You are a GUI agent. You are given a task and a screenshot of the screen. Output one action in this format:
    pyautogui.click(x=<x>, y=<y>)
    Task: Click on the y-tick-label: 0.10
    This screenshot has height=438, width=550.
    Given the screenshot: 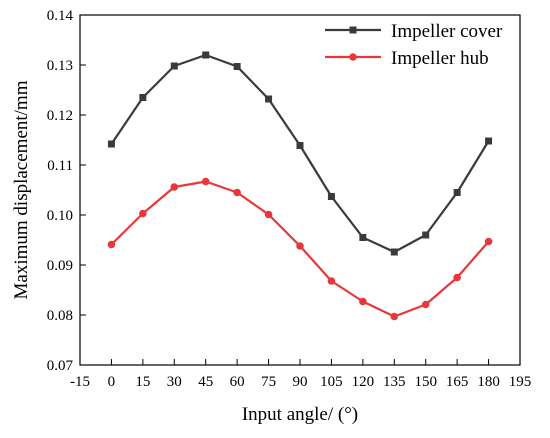 What is the action you would take?
    pyautogui.click(x=60, y=216)
    